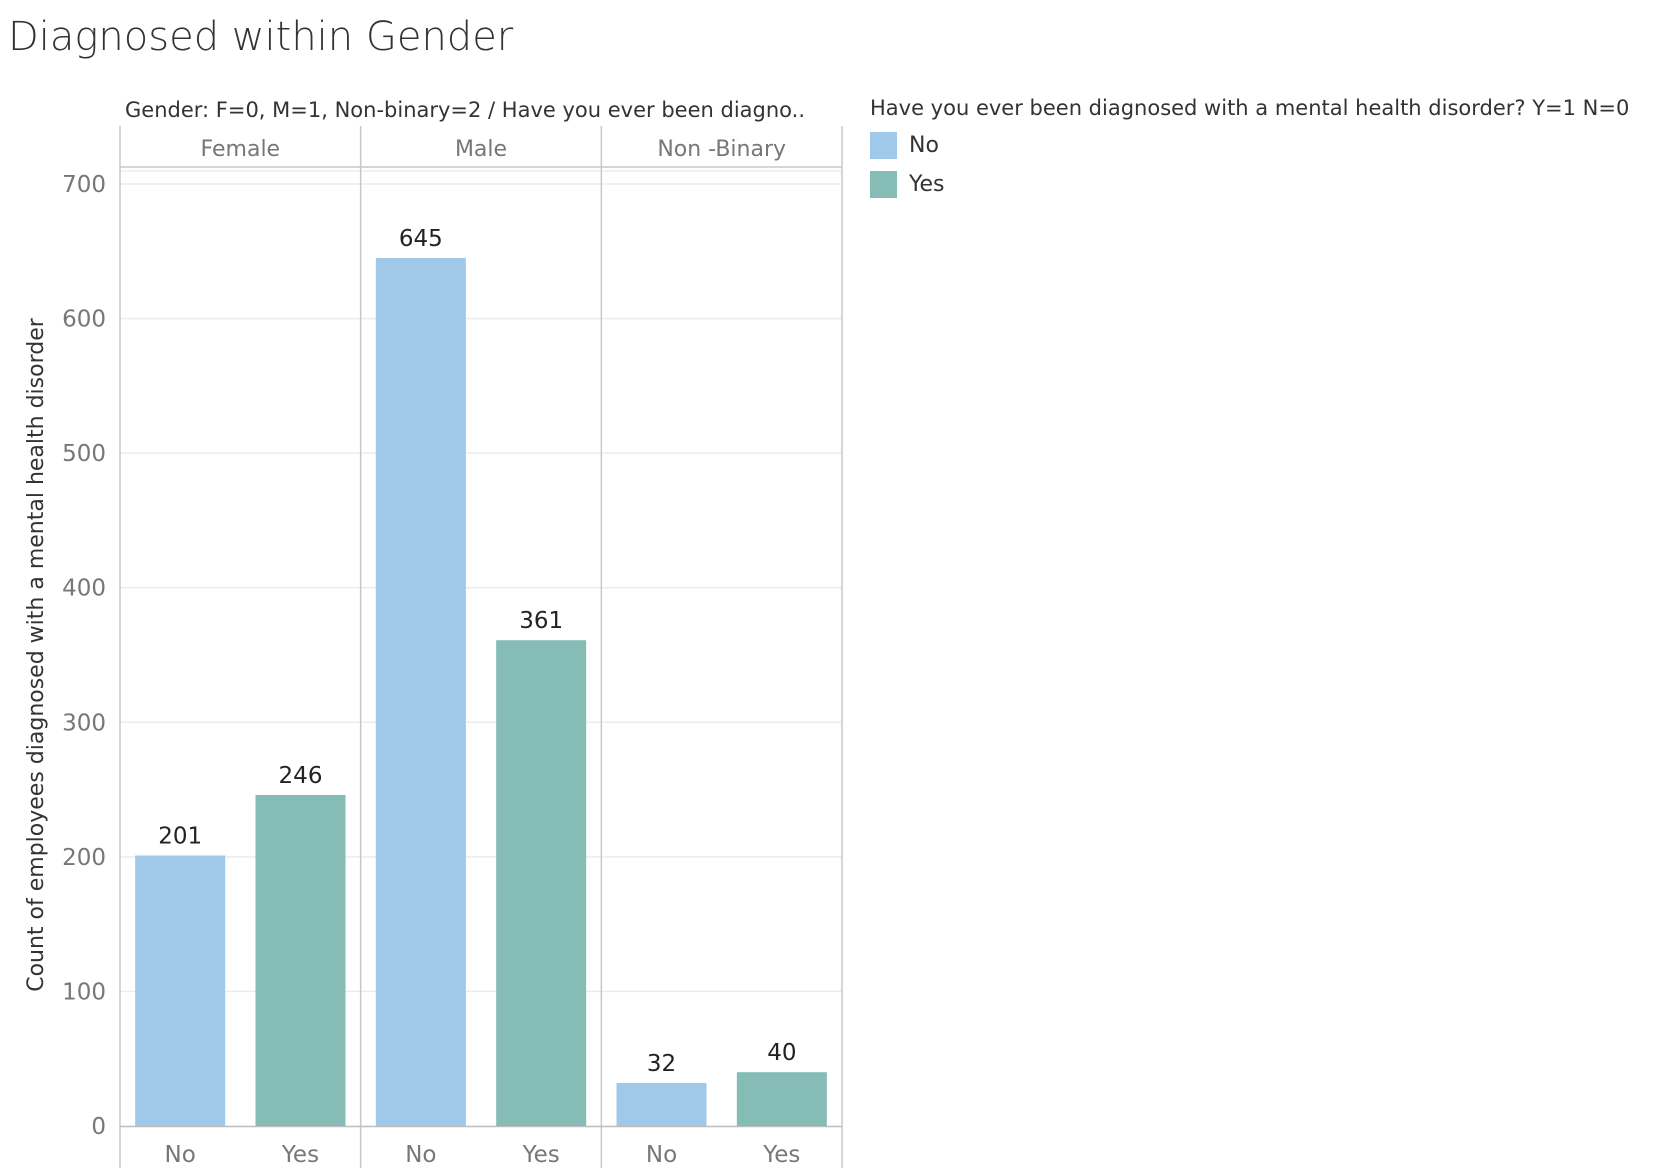  What do you see at coordinates (420, 1155) in the screenshot?
I see `x-tick-label-1-0: No` at bounding box center [420, 1155].